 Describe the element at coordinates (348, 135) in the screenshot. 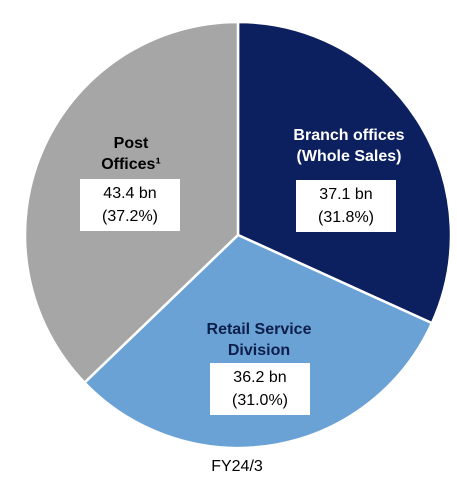

I see `slice-label: Branch offices` at that location.